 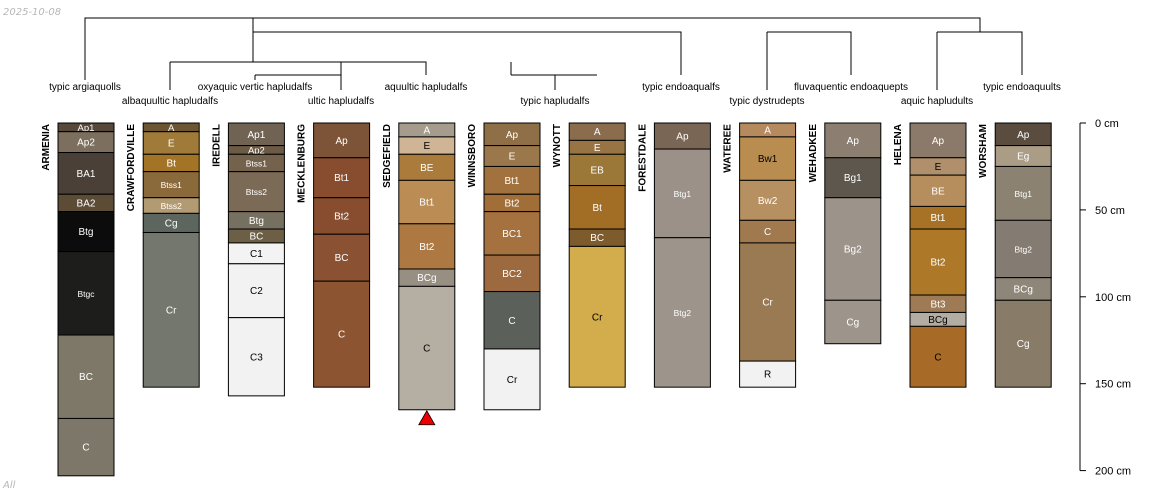 I want to click on profile-wehadkee: WEHADKEE Ap Bg1 Bg2 Cg, so click(x=845, y=233).